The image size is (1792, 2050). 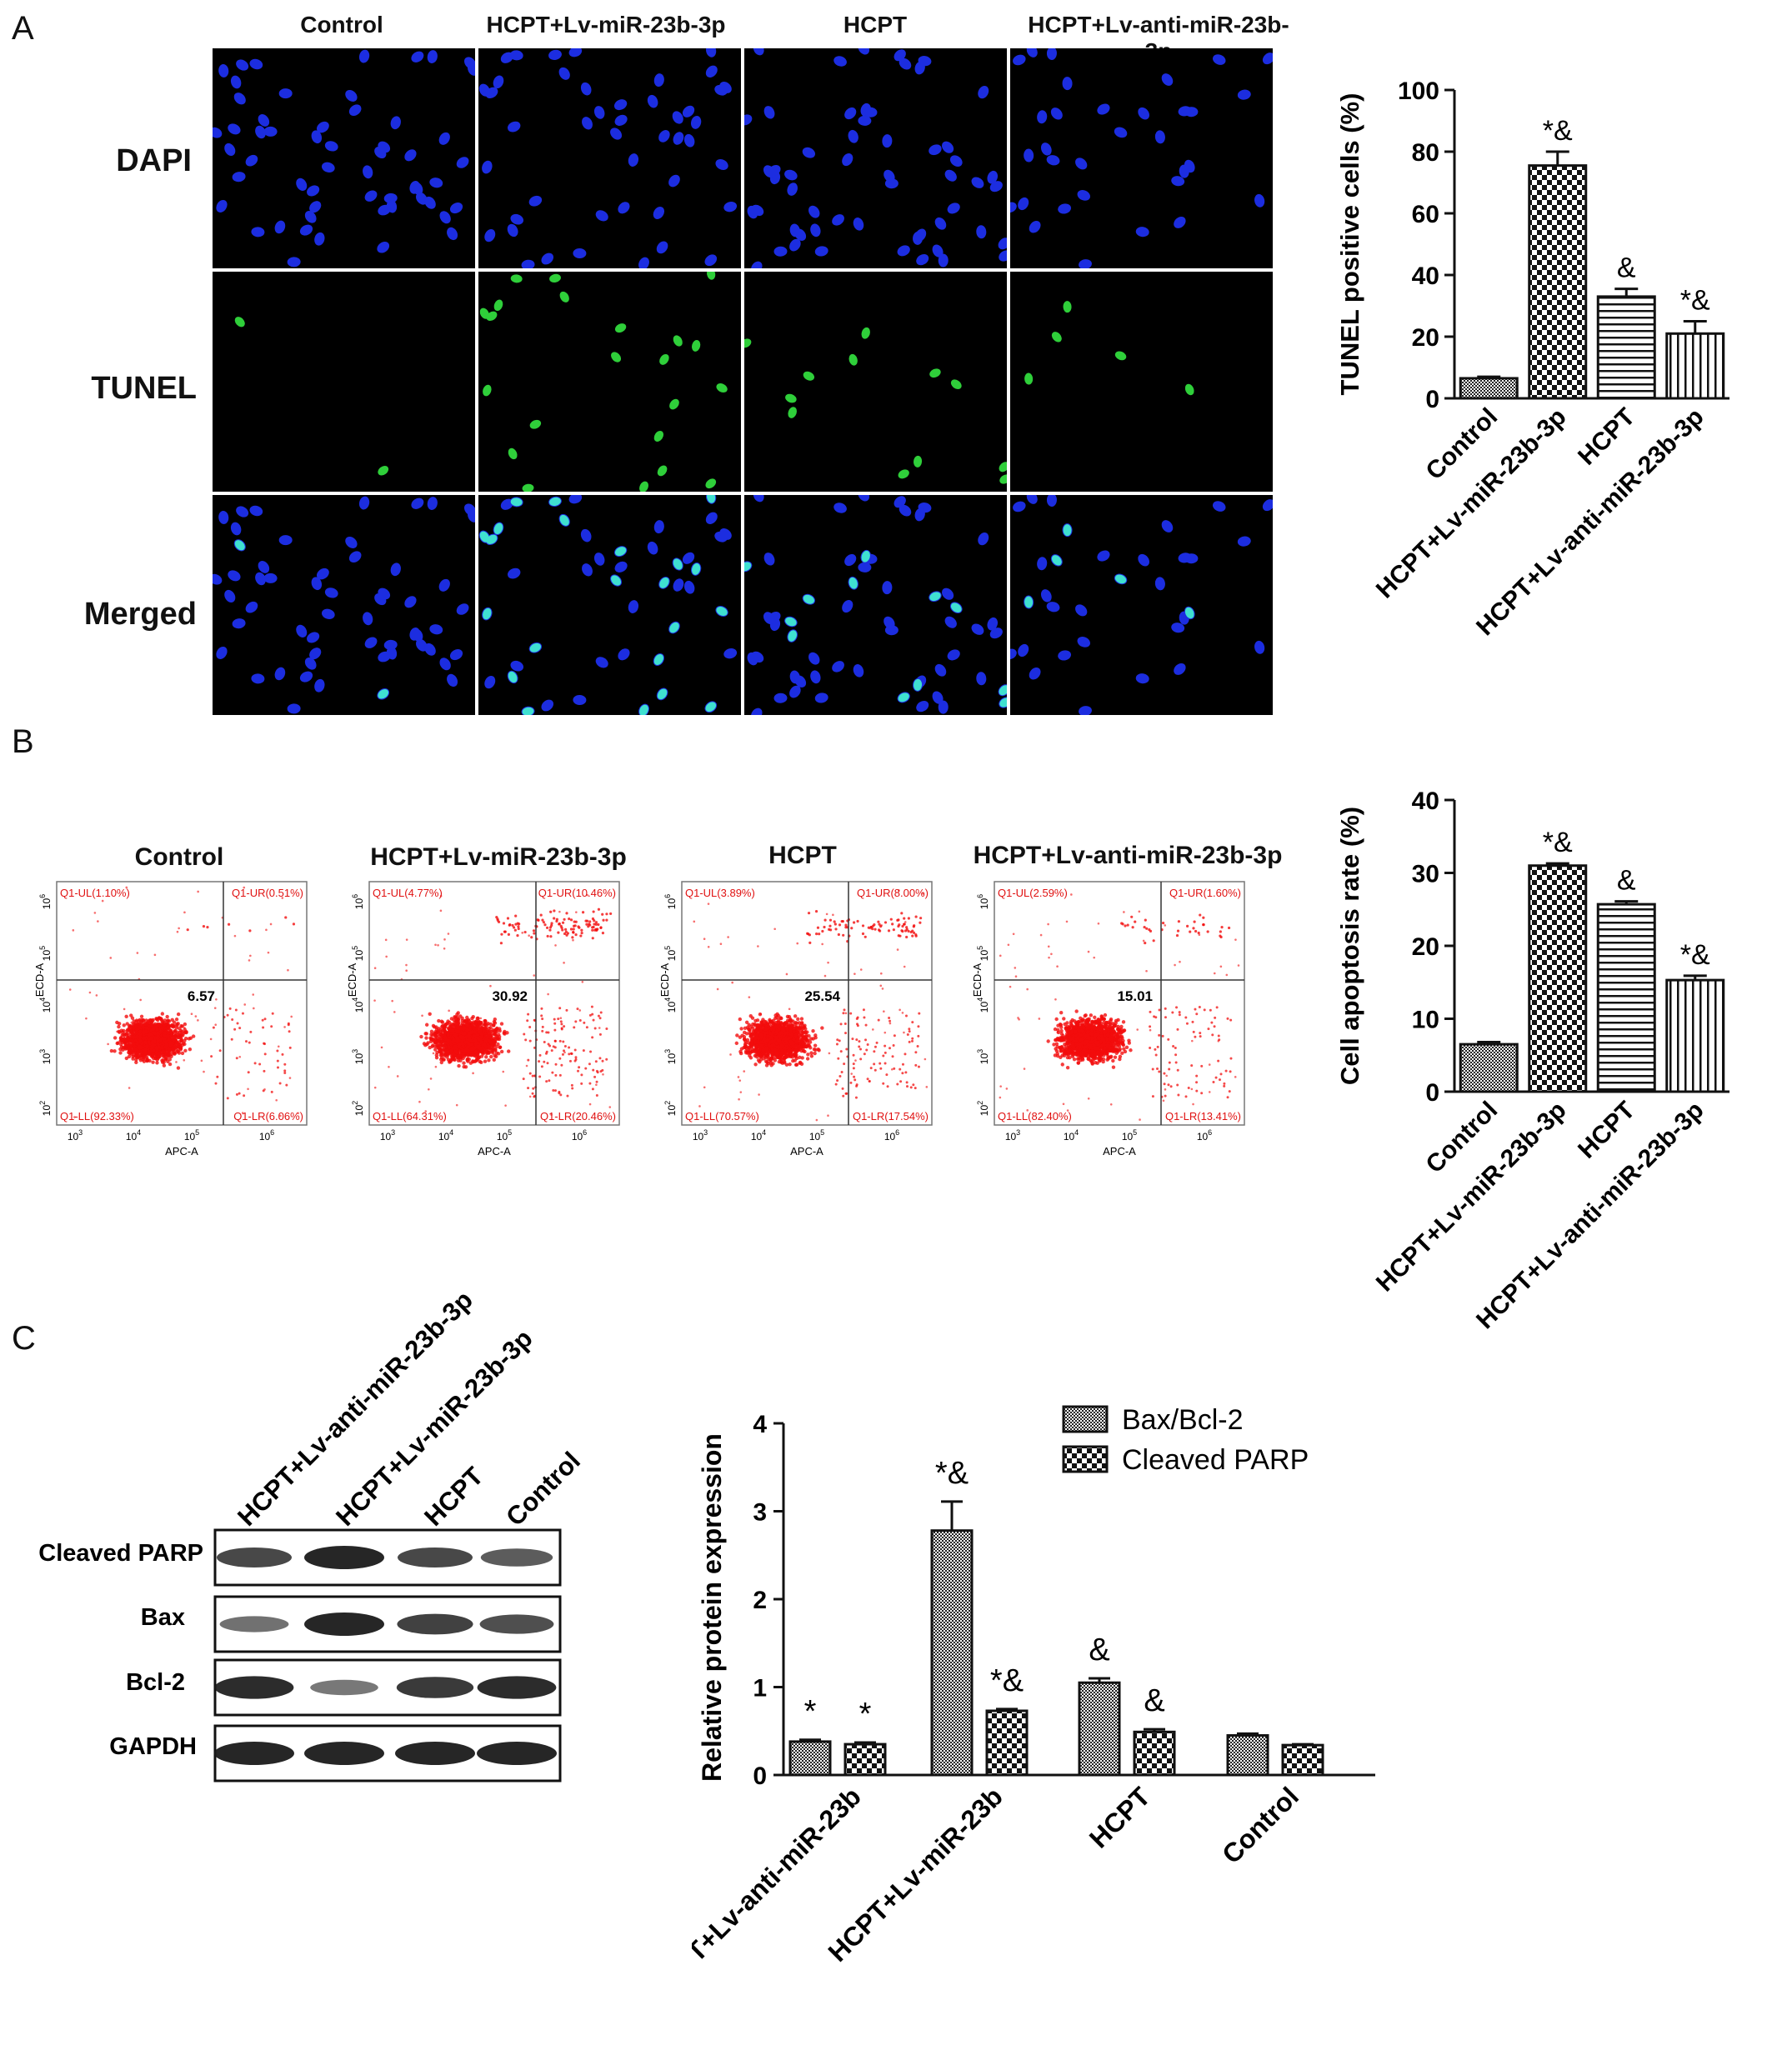 I want to click on micrograph-tunel-lv-mir, so click(x=610, y=382).